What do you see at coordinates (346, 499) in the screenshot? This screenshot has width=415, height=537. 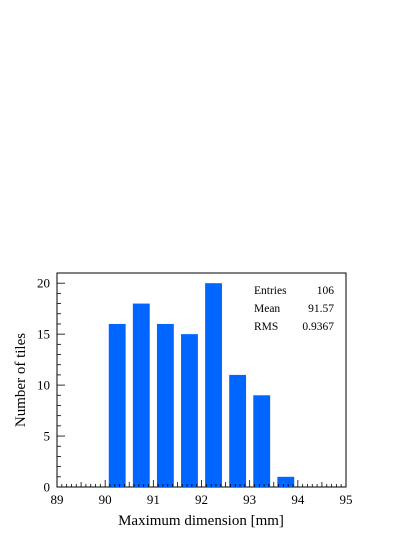 I see `x-tick-label: 95` at bounding box center [346, 499].